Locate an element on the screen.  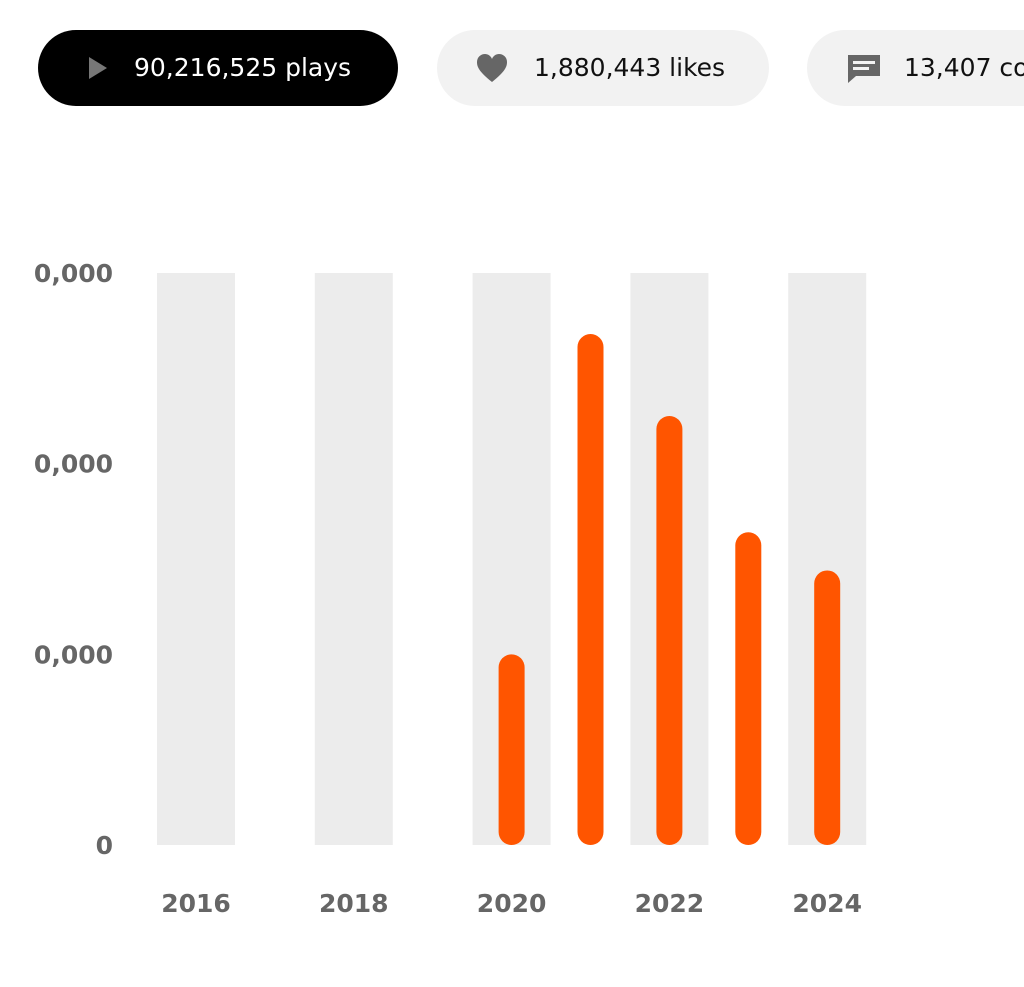
likes-pill is located at coordinates (603, 68).